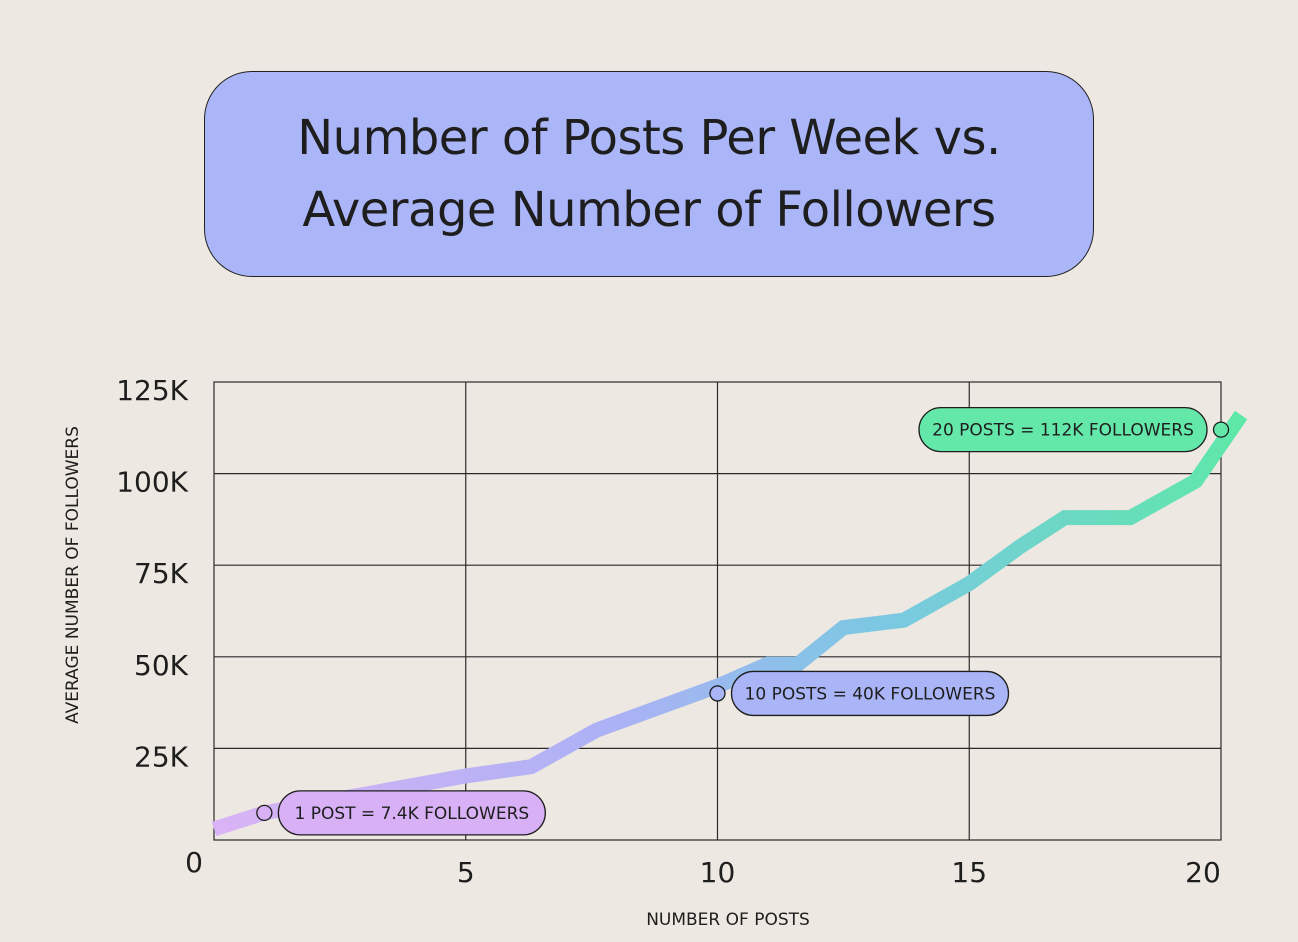 The height and width of the screenshot is (942, 1298). I want to click on x-axis-title: NUMBER OF POSTS, so click(728, 920).